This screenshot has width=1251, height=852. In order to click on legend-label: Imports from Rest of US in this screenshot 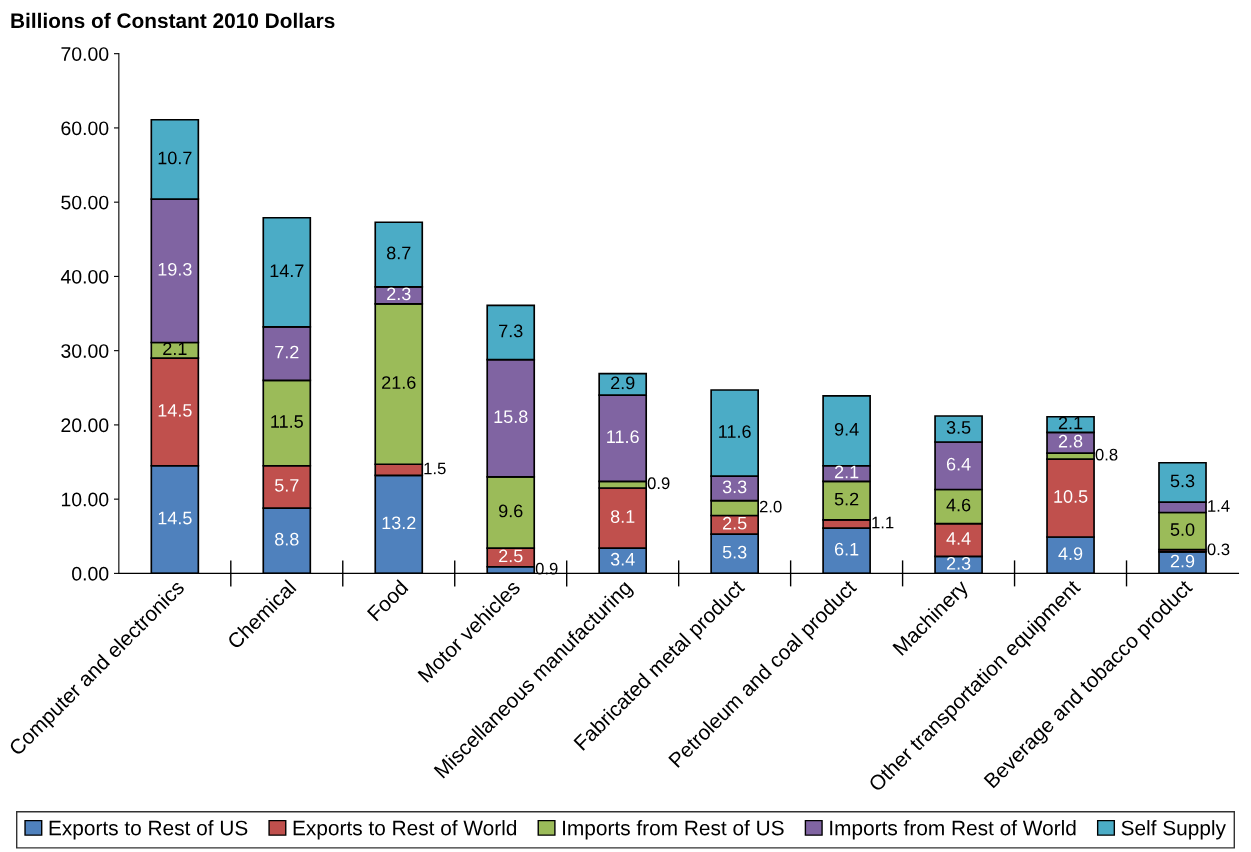, I will do `click(673, 830)`.